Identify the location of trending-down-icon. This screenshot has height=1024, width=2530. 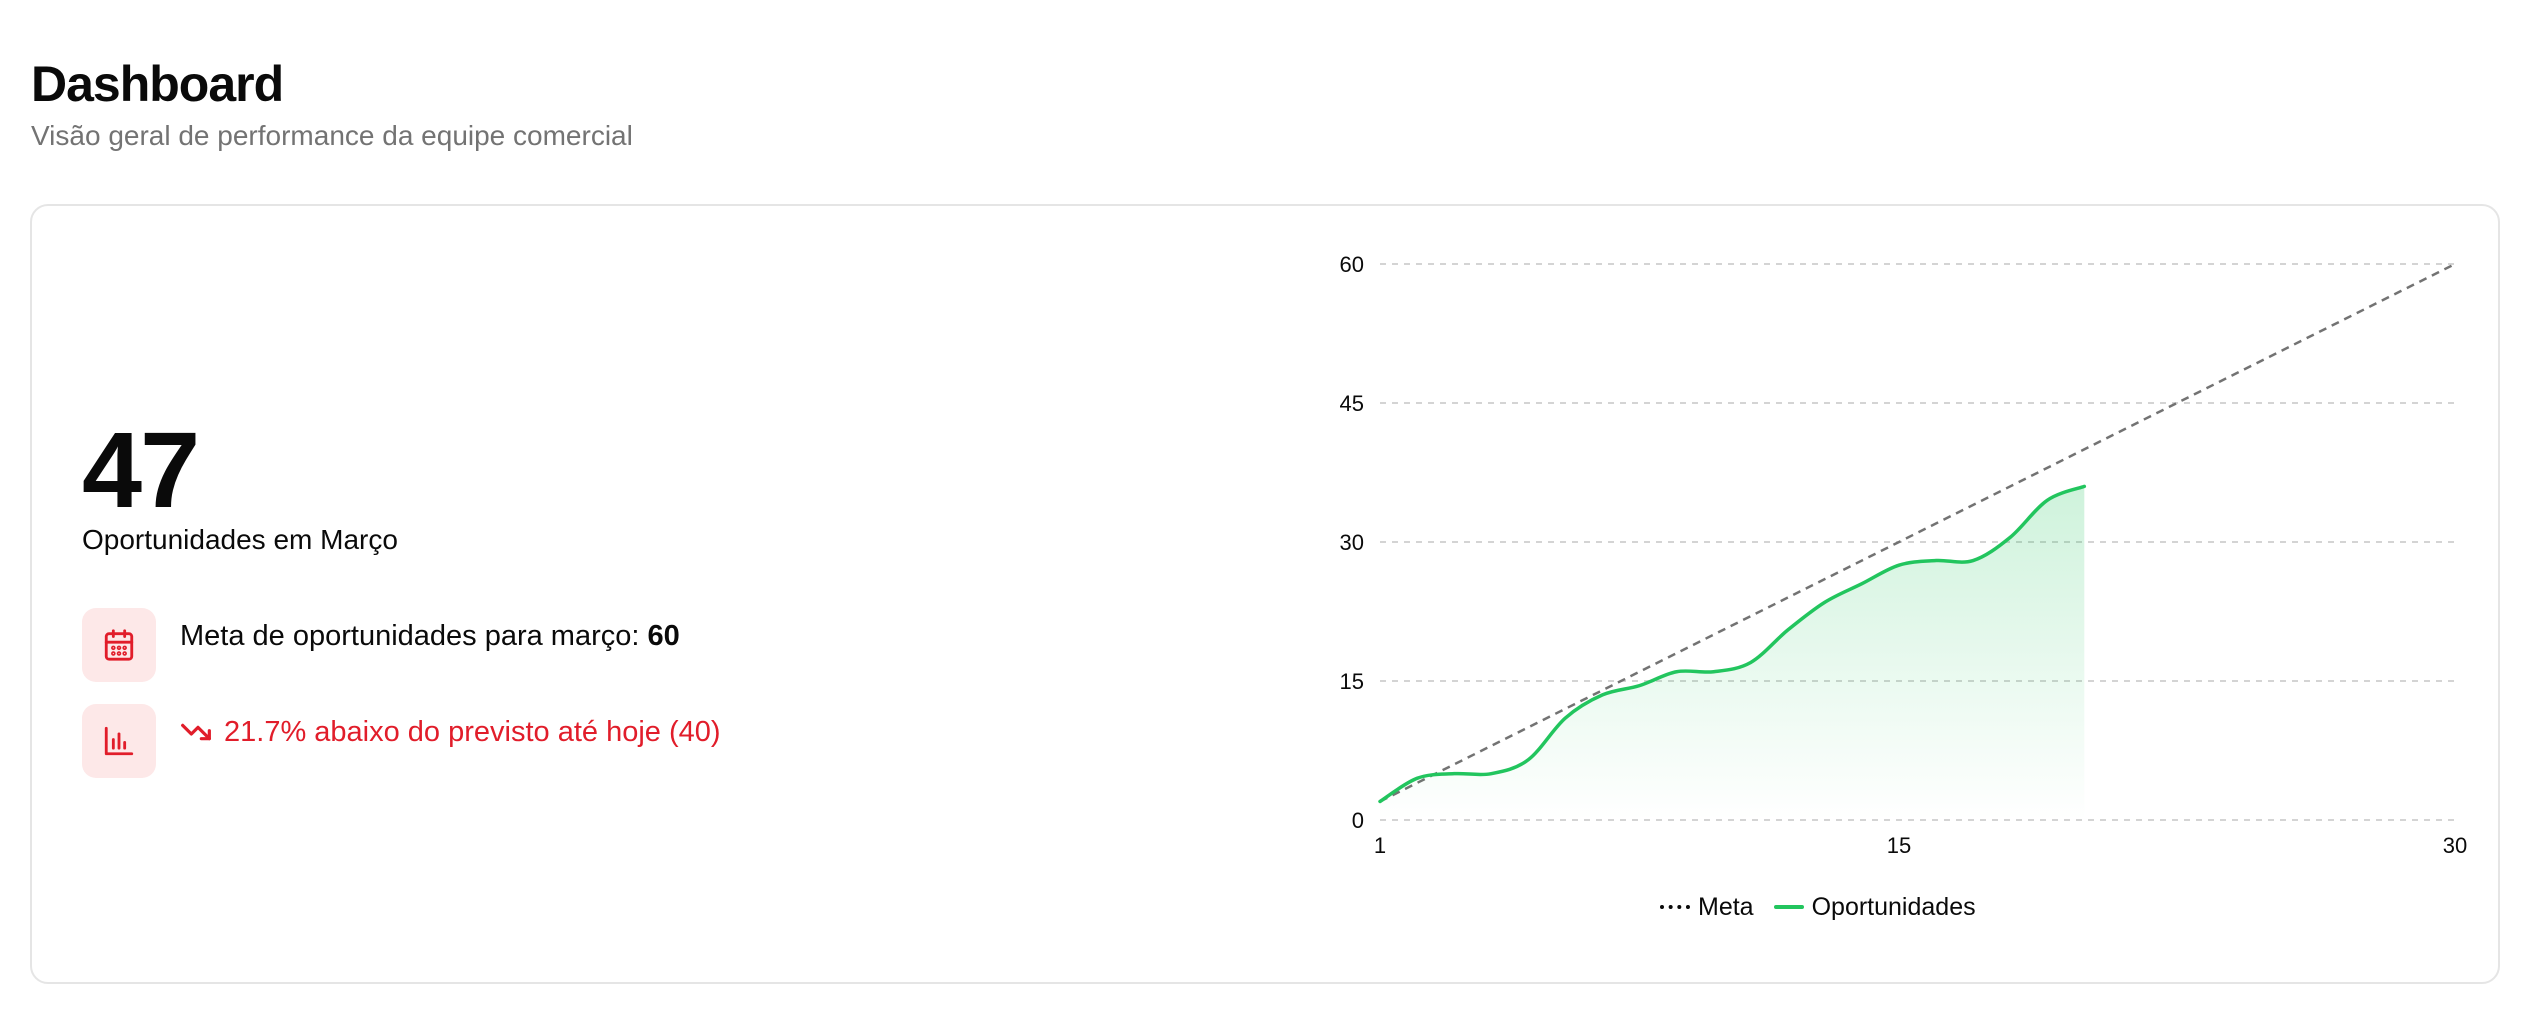
(196, 732).